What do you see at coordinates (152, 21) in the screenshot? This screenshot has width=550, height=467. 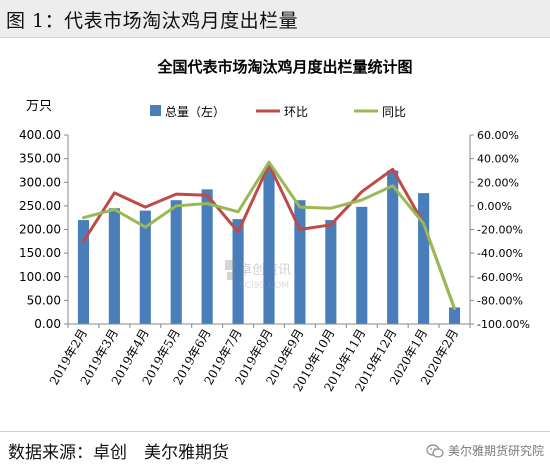 I see `page-title: 图 1：代表市场淘汰鸡月度出栏量` at bounding box center [152, 21].